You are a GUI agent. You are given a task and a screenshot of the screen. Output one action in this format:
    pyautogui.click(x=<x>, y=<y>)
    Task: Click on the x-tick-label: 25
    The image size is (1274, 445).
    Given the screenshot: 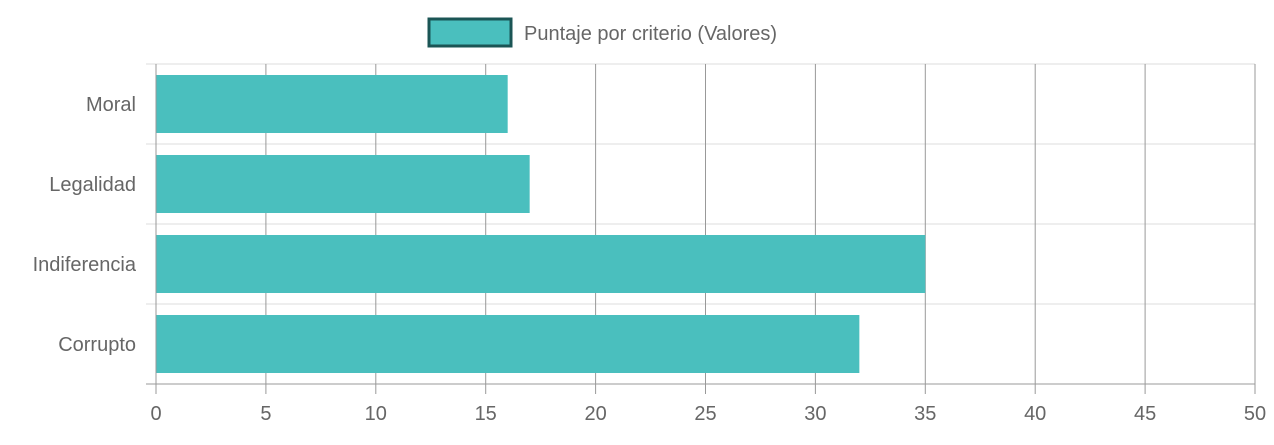 What is the action you would take?
    pyautogui.click(x=705, y=414)
    